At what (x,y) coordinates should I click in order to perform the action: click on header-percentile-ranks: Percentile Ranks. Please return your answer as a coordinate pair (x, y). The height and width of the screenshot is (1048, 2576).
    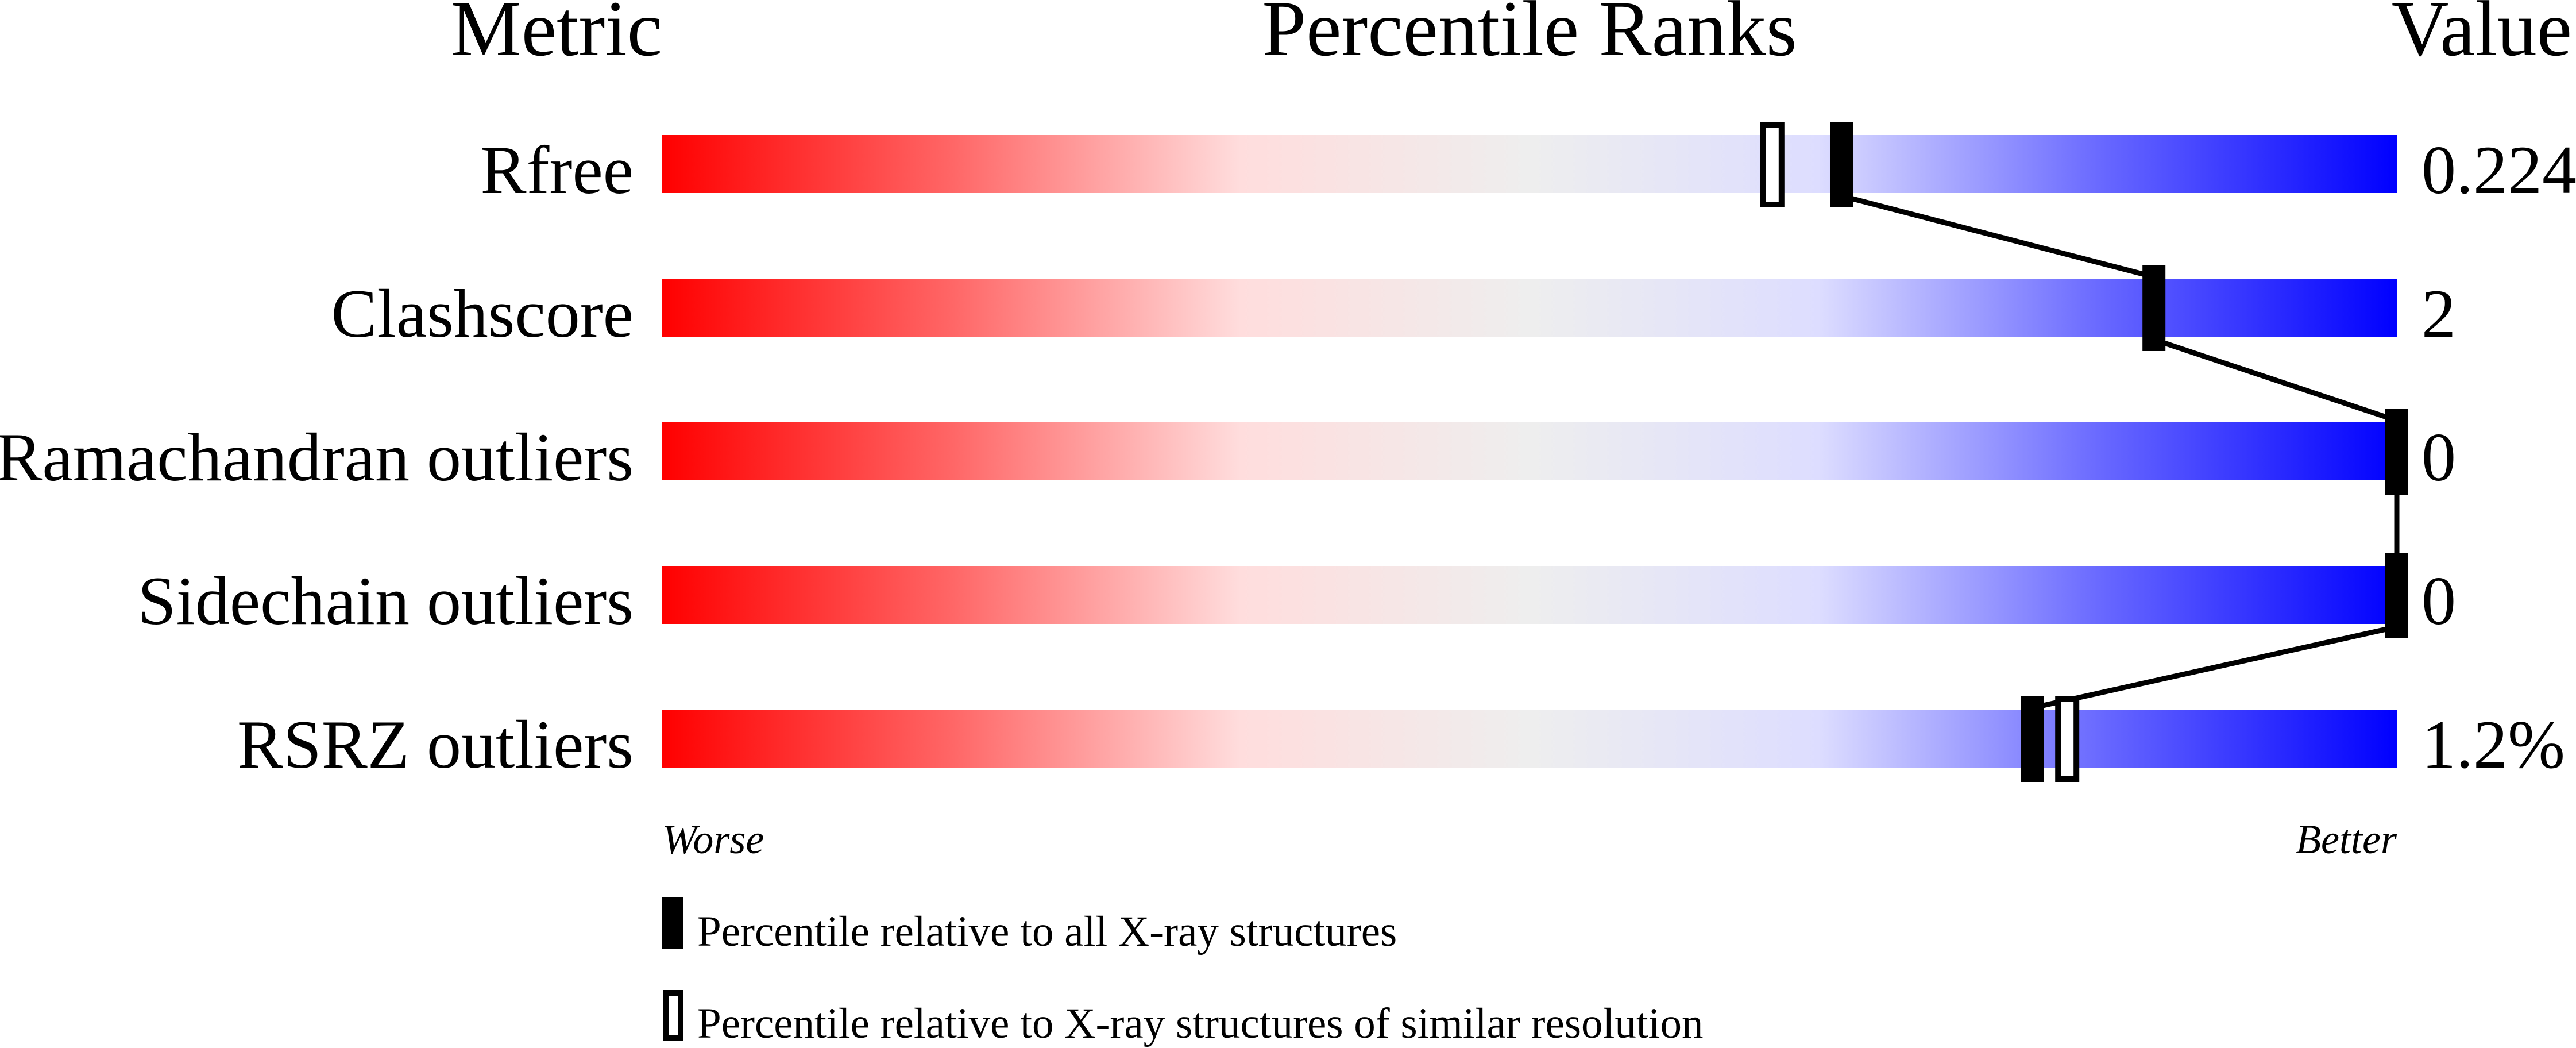
    Looking at the image, I should click on (1529, 36).